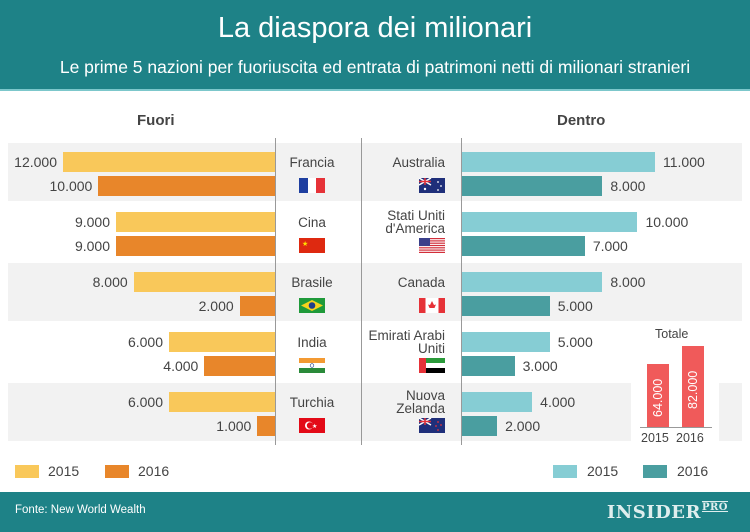  What do you see at coordinates (361, 291) in the screenshot?
I see `divider-line` at bounding box center [361, 291].